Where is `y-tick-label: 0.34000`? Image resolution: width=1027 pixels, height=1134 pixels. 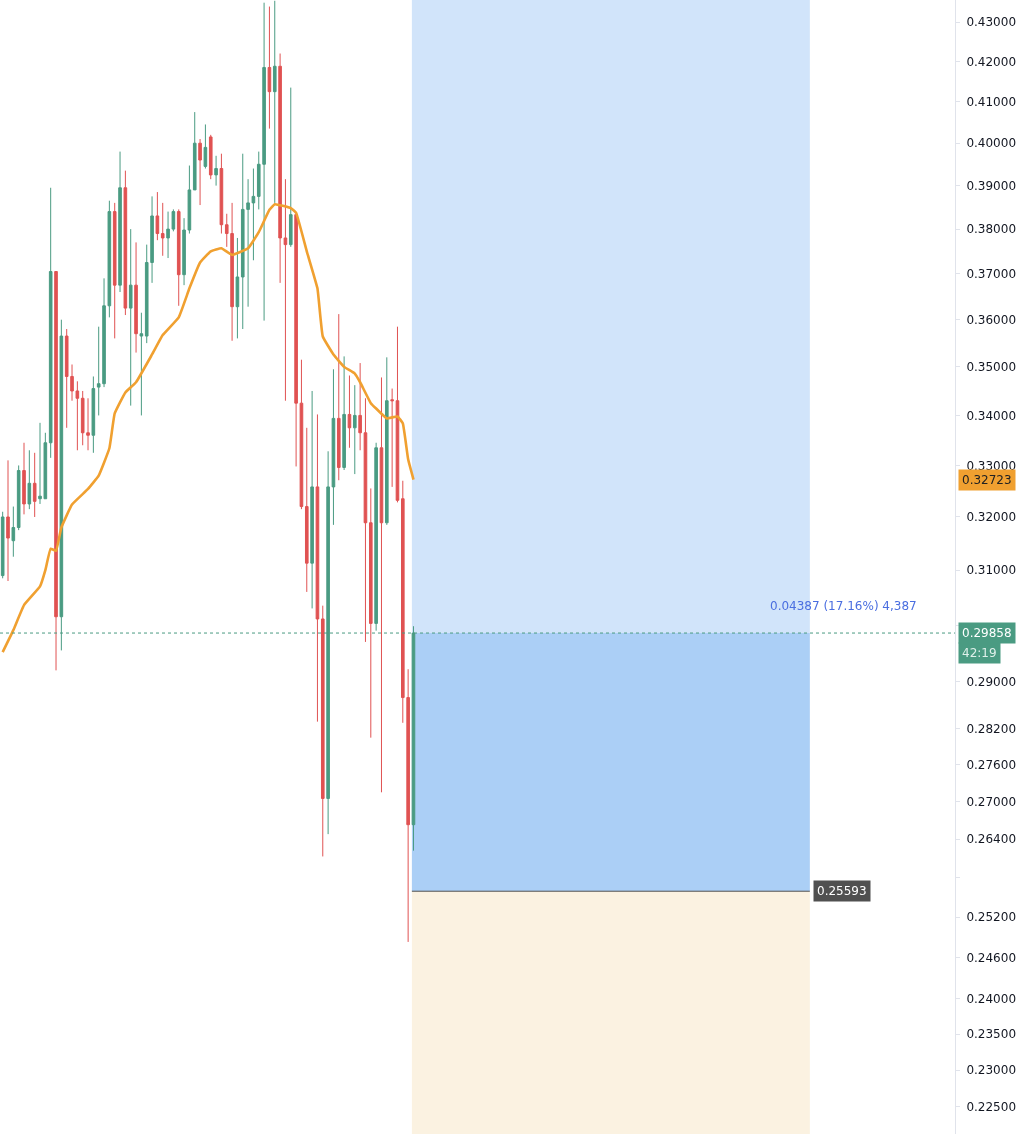 y-tick-label: 0.34000 is located at coordinates (991, 415).